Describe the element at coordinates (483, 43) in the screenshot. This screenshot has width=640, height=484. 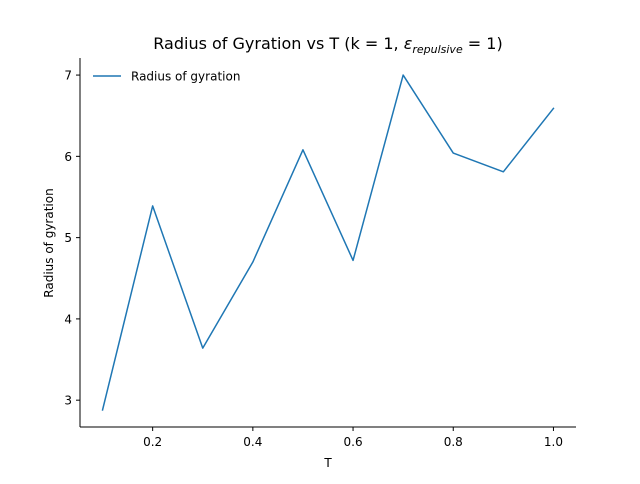
I see `chart-title-tail: = 1)` at that location.